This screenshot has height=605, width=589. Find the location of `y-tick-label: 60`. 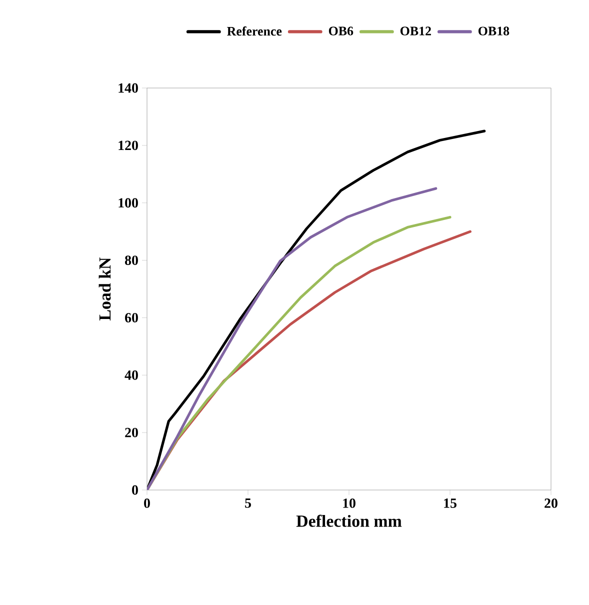

y-tick-label: 60 is located at coordinates (131, 317).